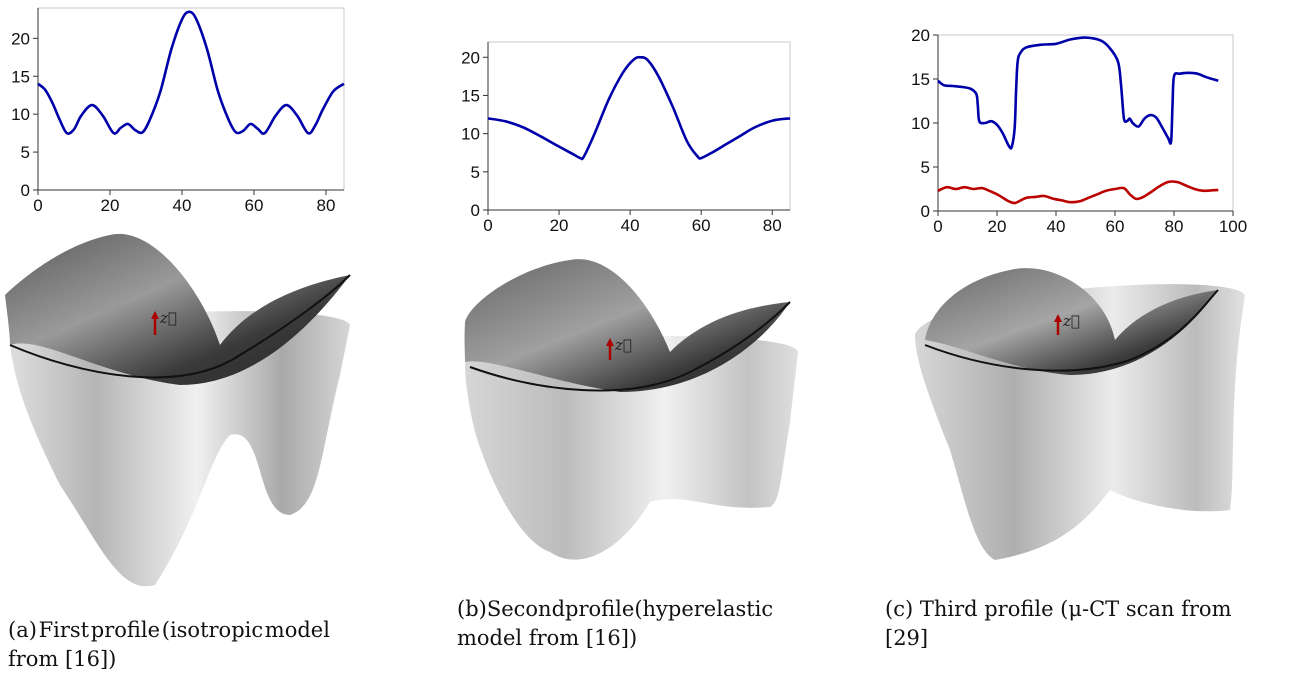 The image size is (1305, 679). What do you see at coordinates (212, 630) in the screenshot?
I see `caption-a-word: (isotropic` at bounding box center [212, 630].